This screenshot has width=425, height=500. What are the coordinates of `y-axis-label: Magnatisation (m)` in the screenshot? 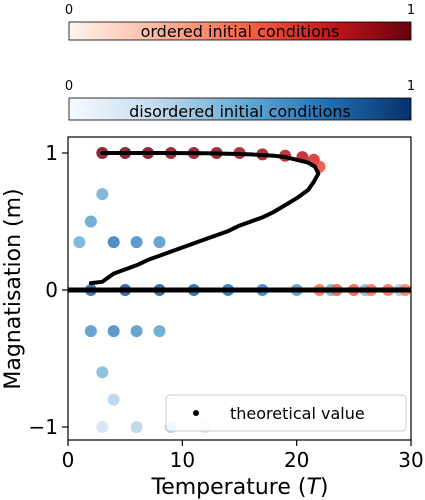 It's located at (13, 288).